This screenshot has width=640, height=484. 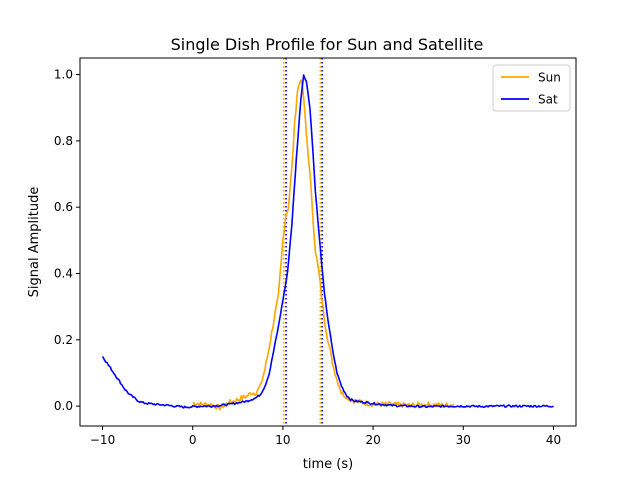 I want to click on x-tick-label: 10, so click(x=282, y=440).